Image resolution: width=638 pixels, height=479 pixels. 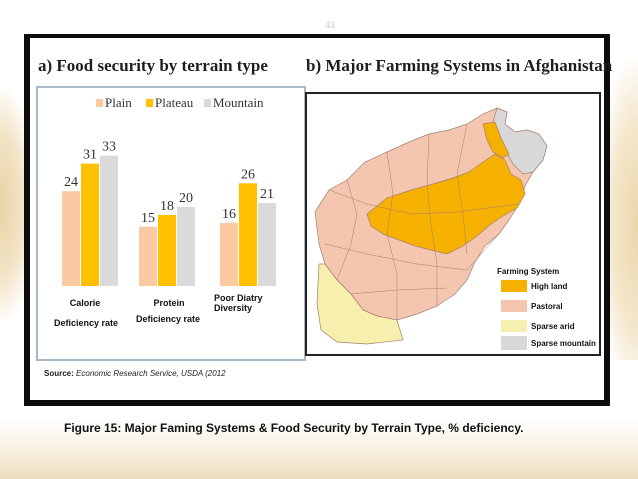 I want to click on legend-swatch-high-land, so click(x=514, y=286).